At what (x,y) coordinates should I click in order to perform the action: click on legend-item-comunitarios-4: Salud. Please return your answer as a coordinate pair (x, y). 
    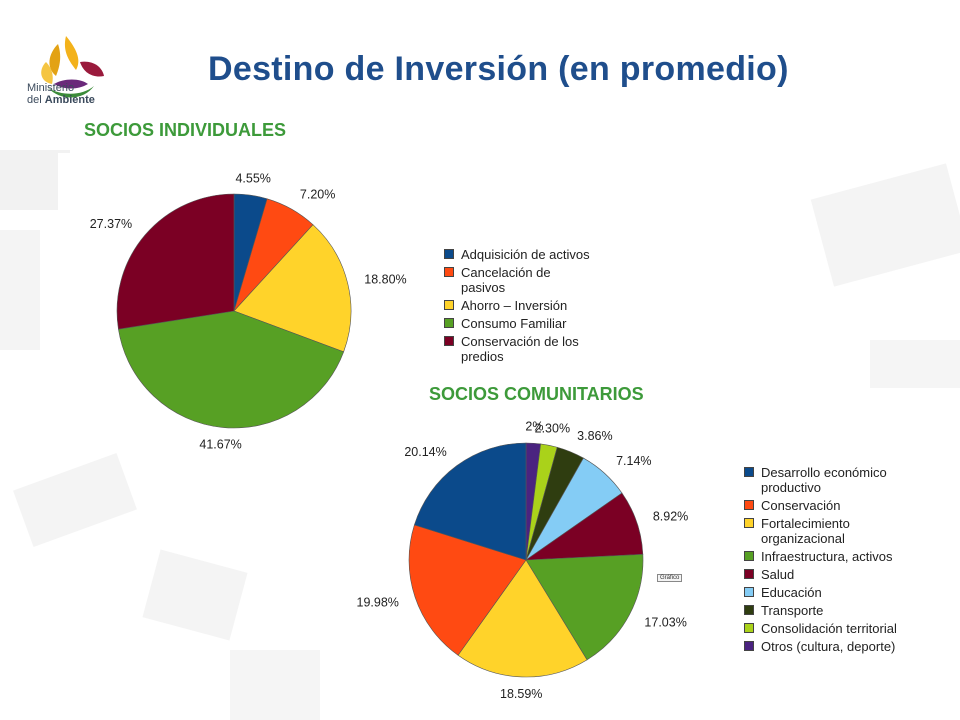
    Looking at the image, I should click on (820, 574).